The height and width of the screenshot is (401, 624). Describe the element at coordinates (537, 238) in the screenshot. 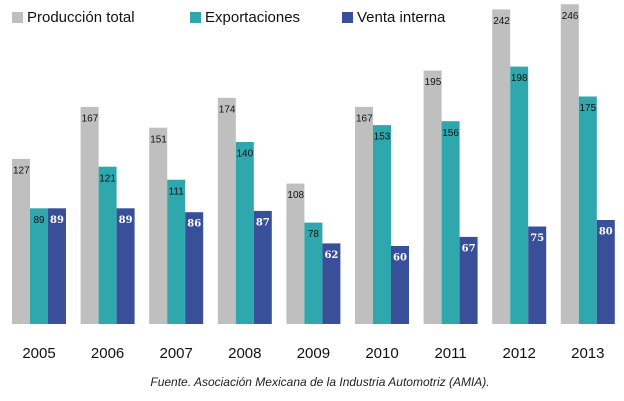

I see `value-label: 75` at that location.